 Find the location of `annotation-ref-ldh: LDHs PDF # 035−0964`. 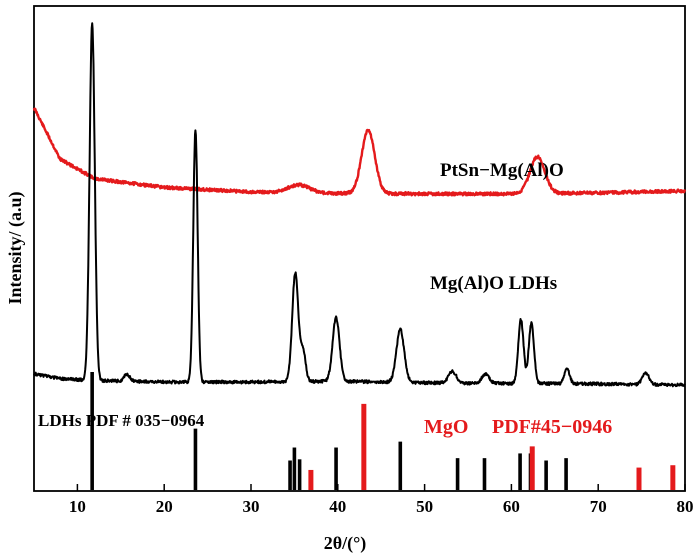

annotation-ref-ldh: LDHs PDF # 035−0964 is located at coordinates (121, 420).